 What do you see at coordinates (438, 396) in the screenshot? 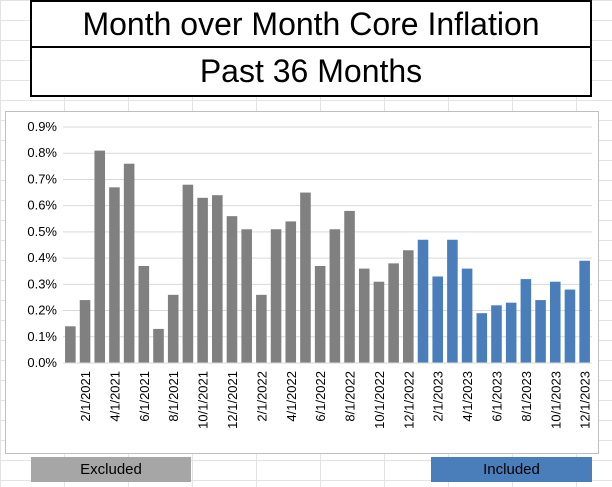
I see `x-tick-label: 2/1/2023` at bounding box center [438, 396].